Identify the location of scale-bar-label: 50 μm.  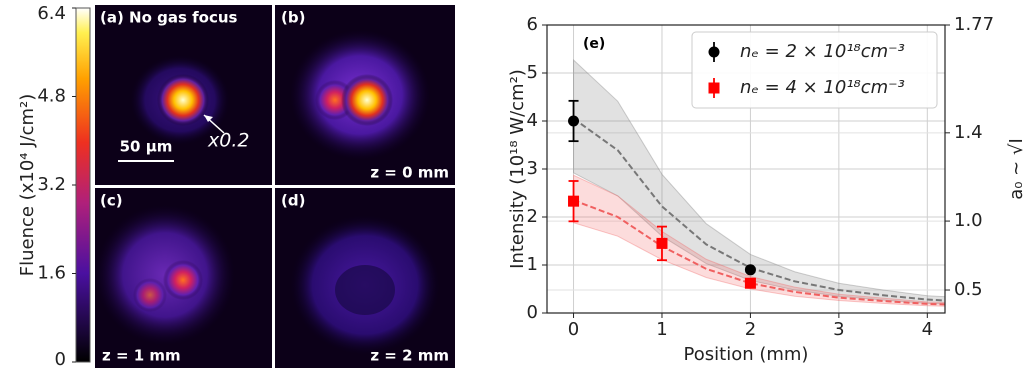
(146, 147).